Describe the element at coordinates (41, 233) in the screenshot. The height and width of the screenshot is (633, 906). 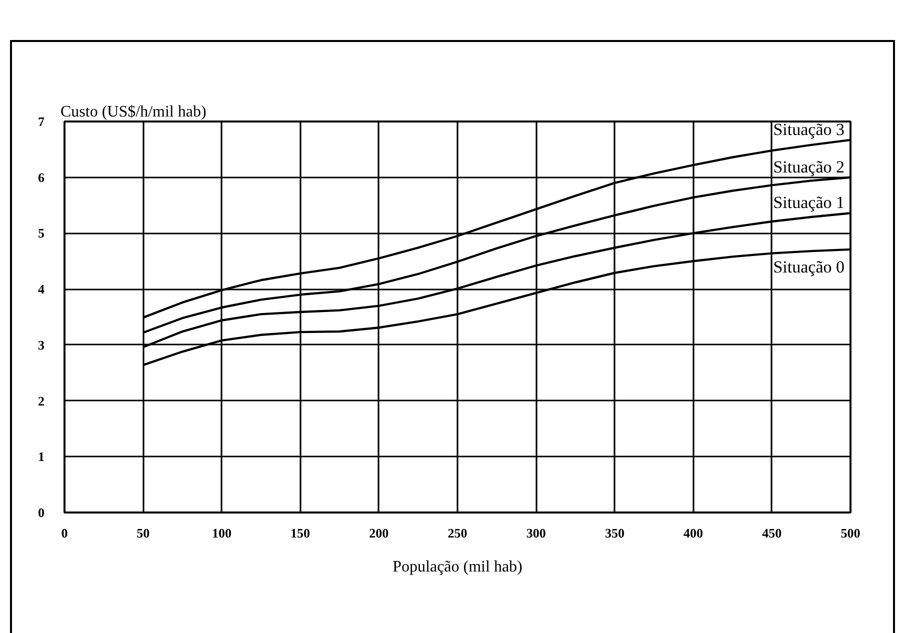
I see `y-tick-label: 5` at that location.